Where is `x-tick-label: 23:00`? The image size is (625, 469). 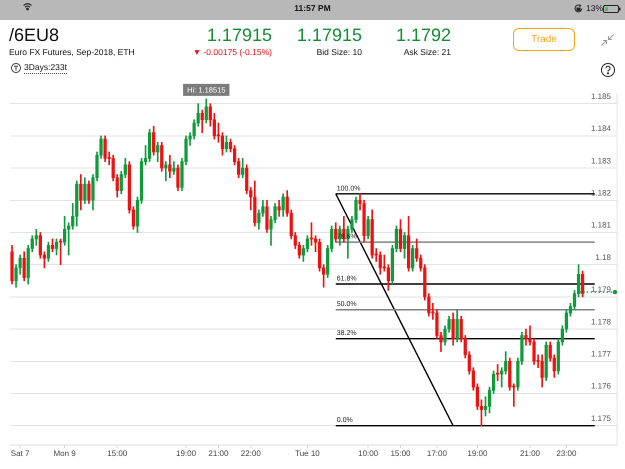
x-tick-label: 23:00 is located at coordinates (566, 453).